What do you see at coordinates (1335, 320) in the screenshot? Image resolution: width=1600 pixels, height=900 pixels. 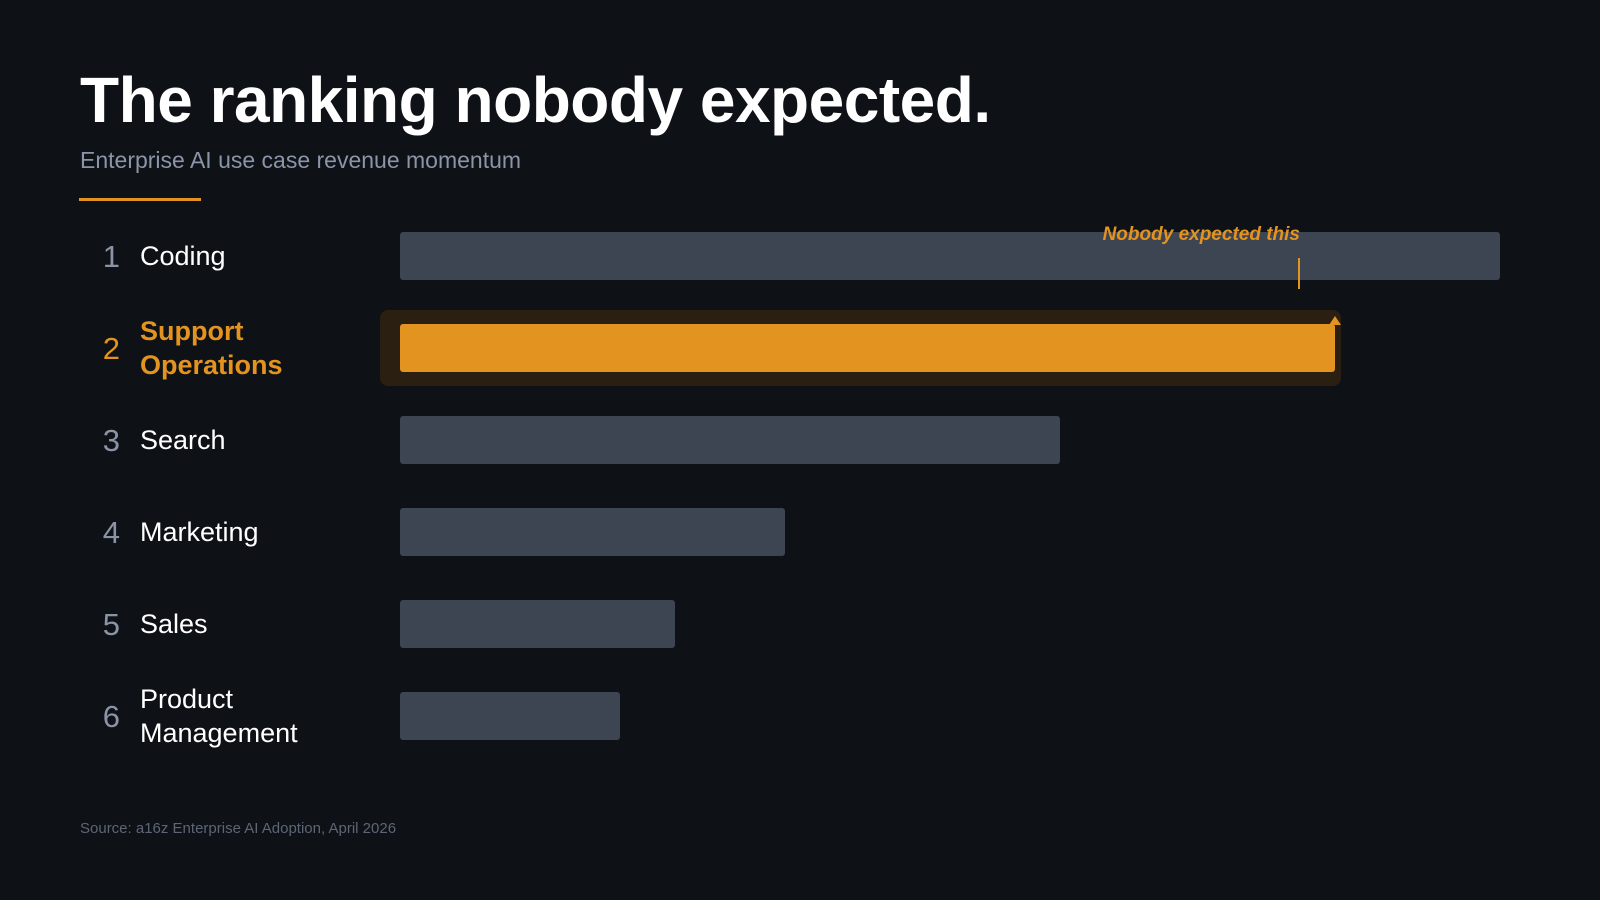 I see `annotation-arrowhead` at bounding box center [1335, 320].